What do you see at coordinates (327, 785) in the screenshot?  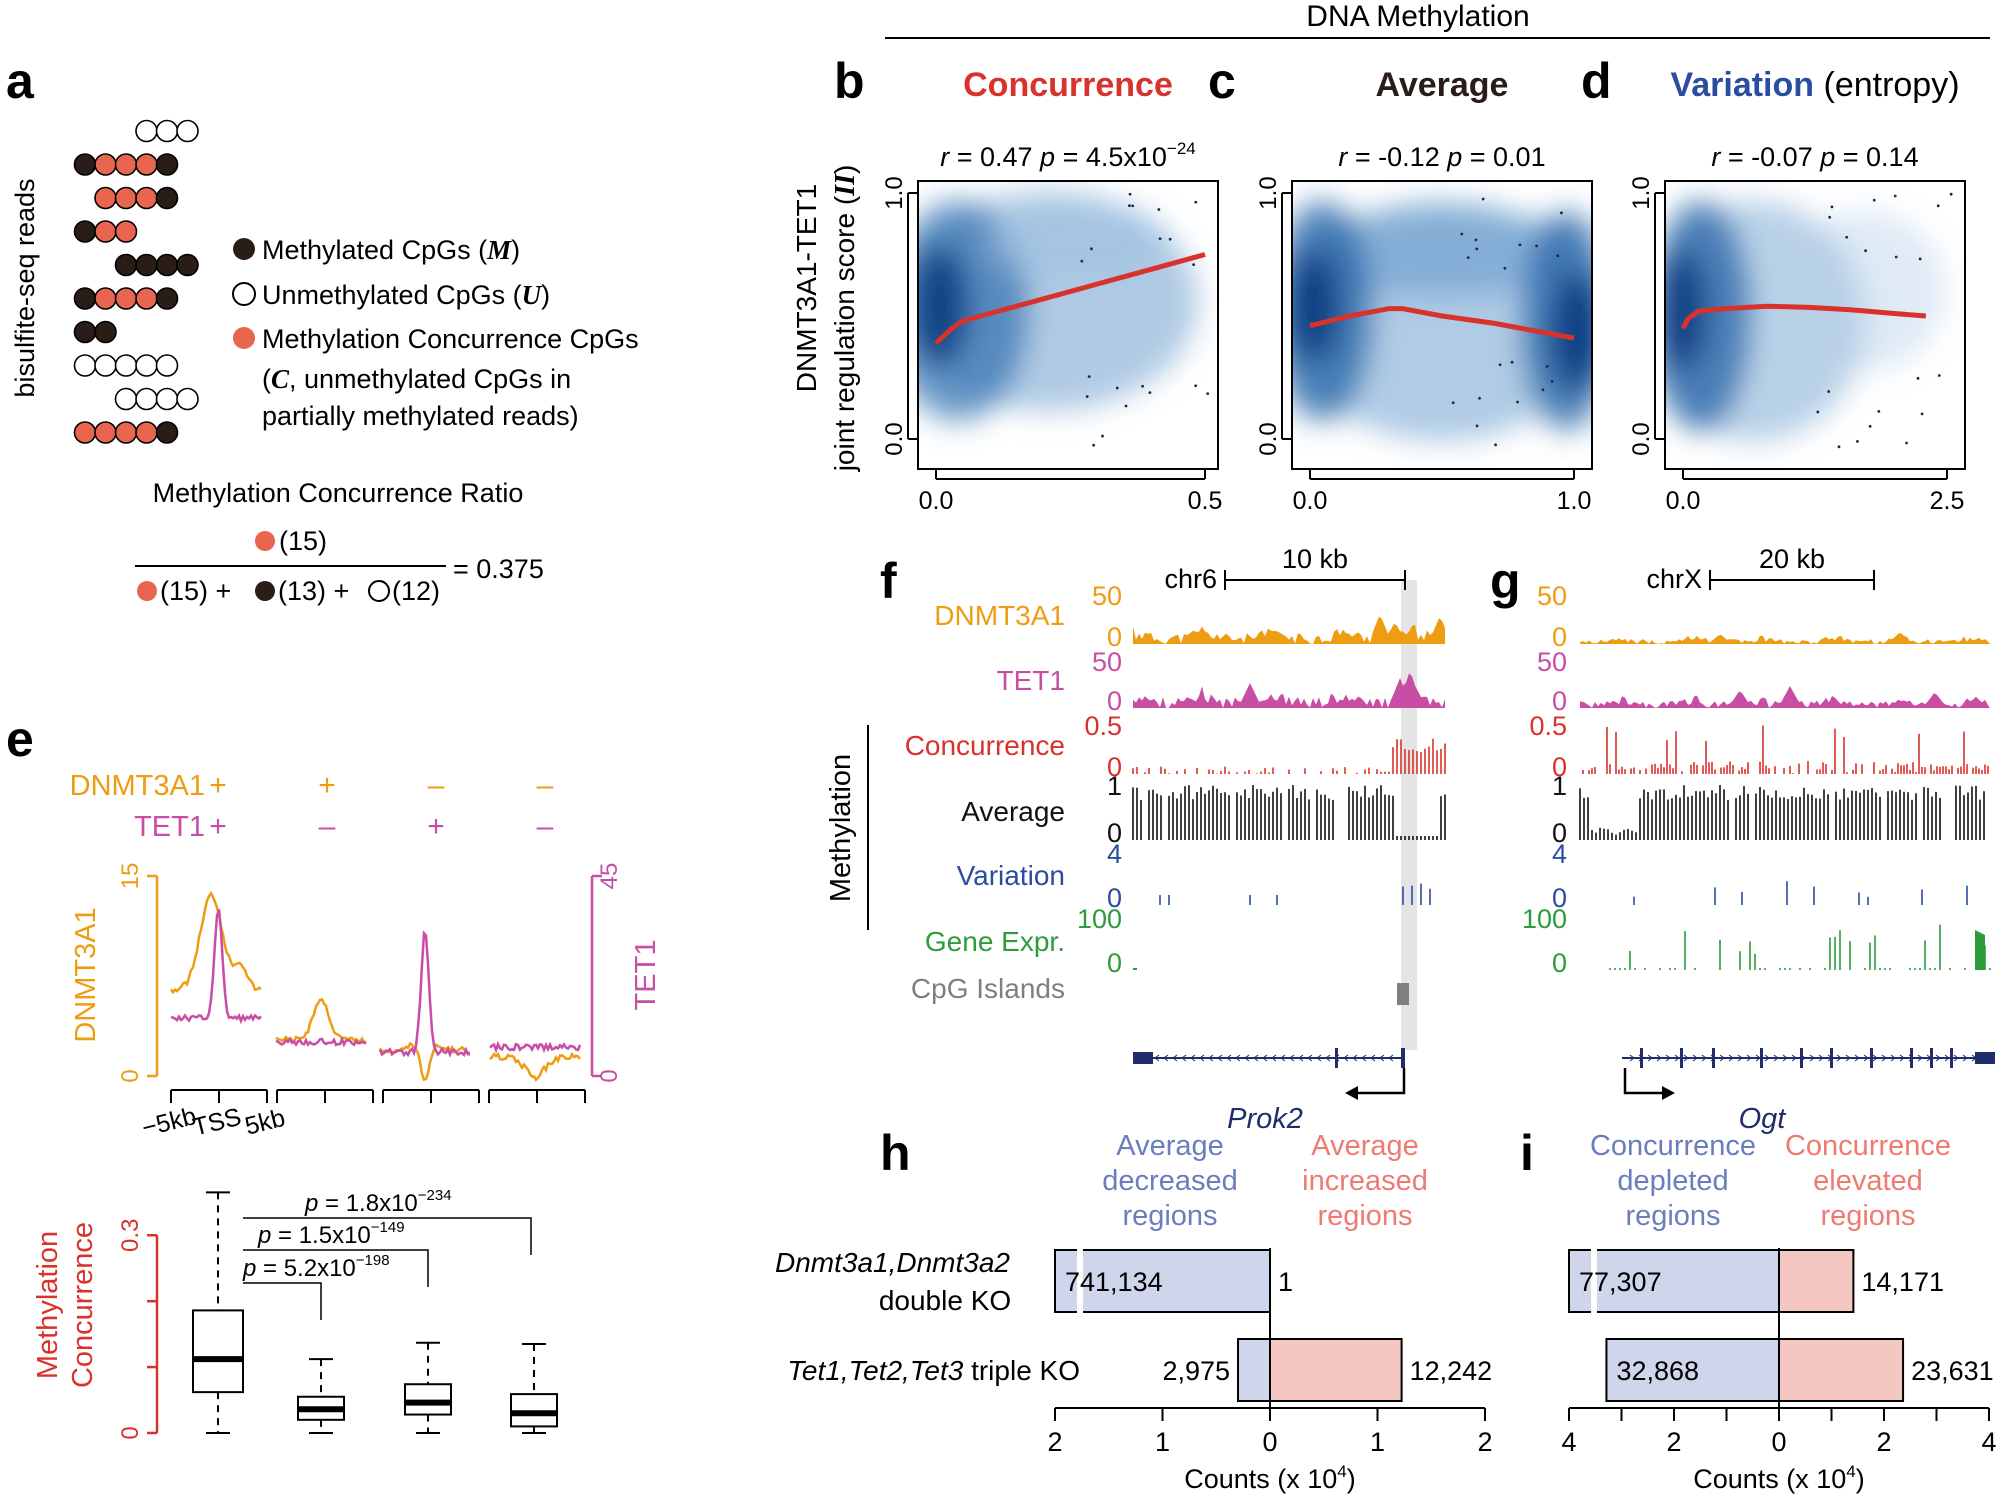 I see `panel-e-sign: +` at bounding box center [327, 785].